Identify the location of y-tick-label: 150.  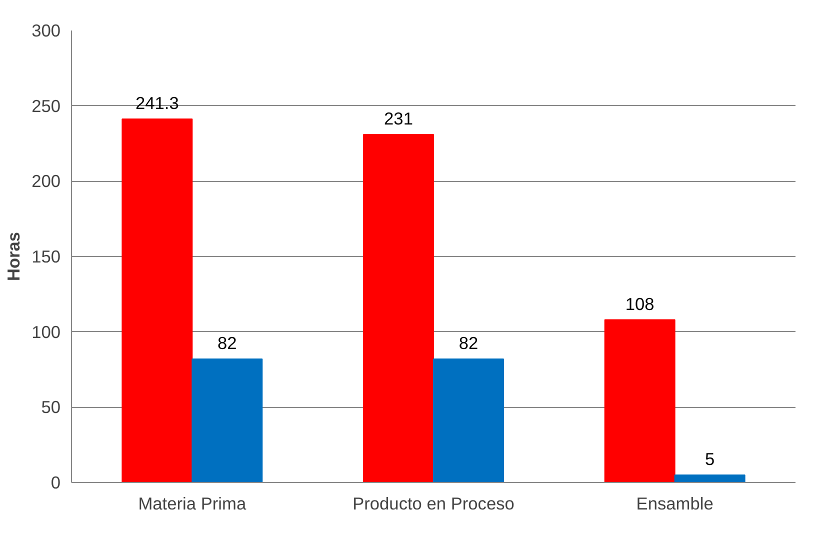
(46, 256).